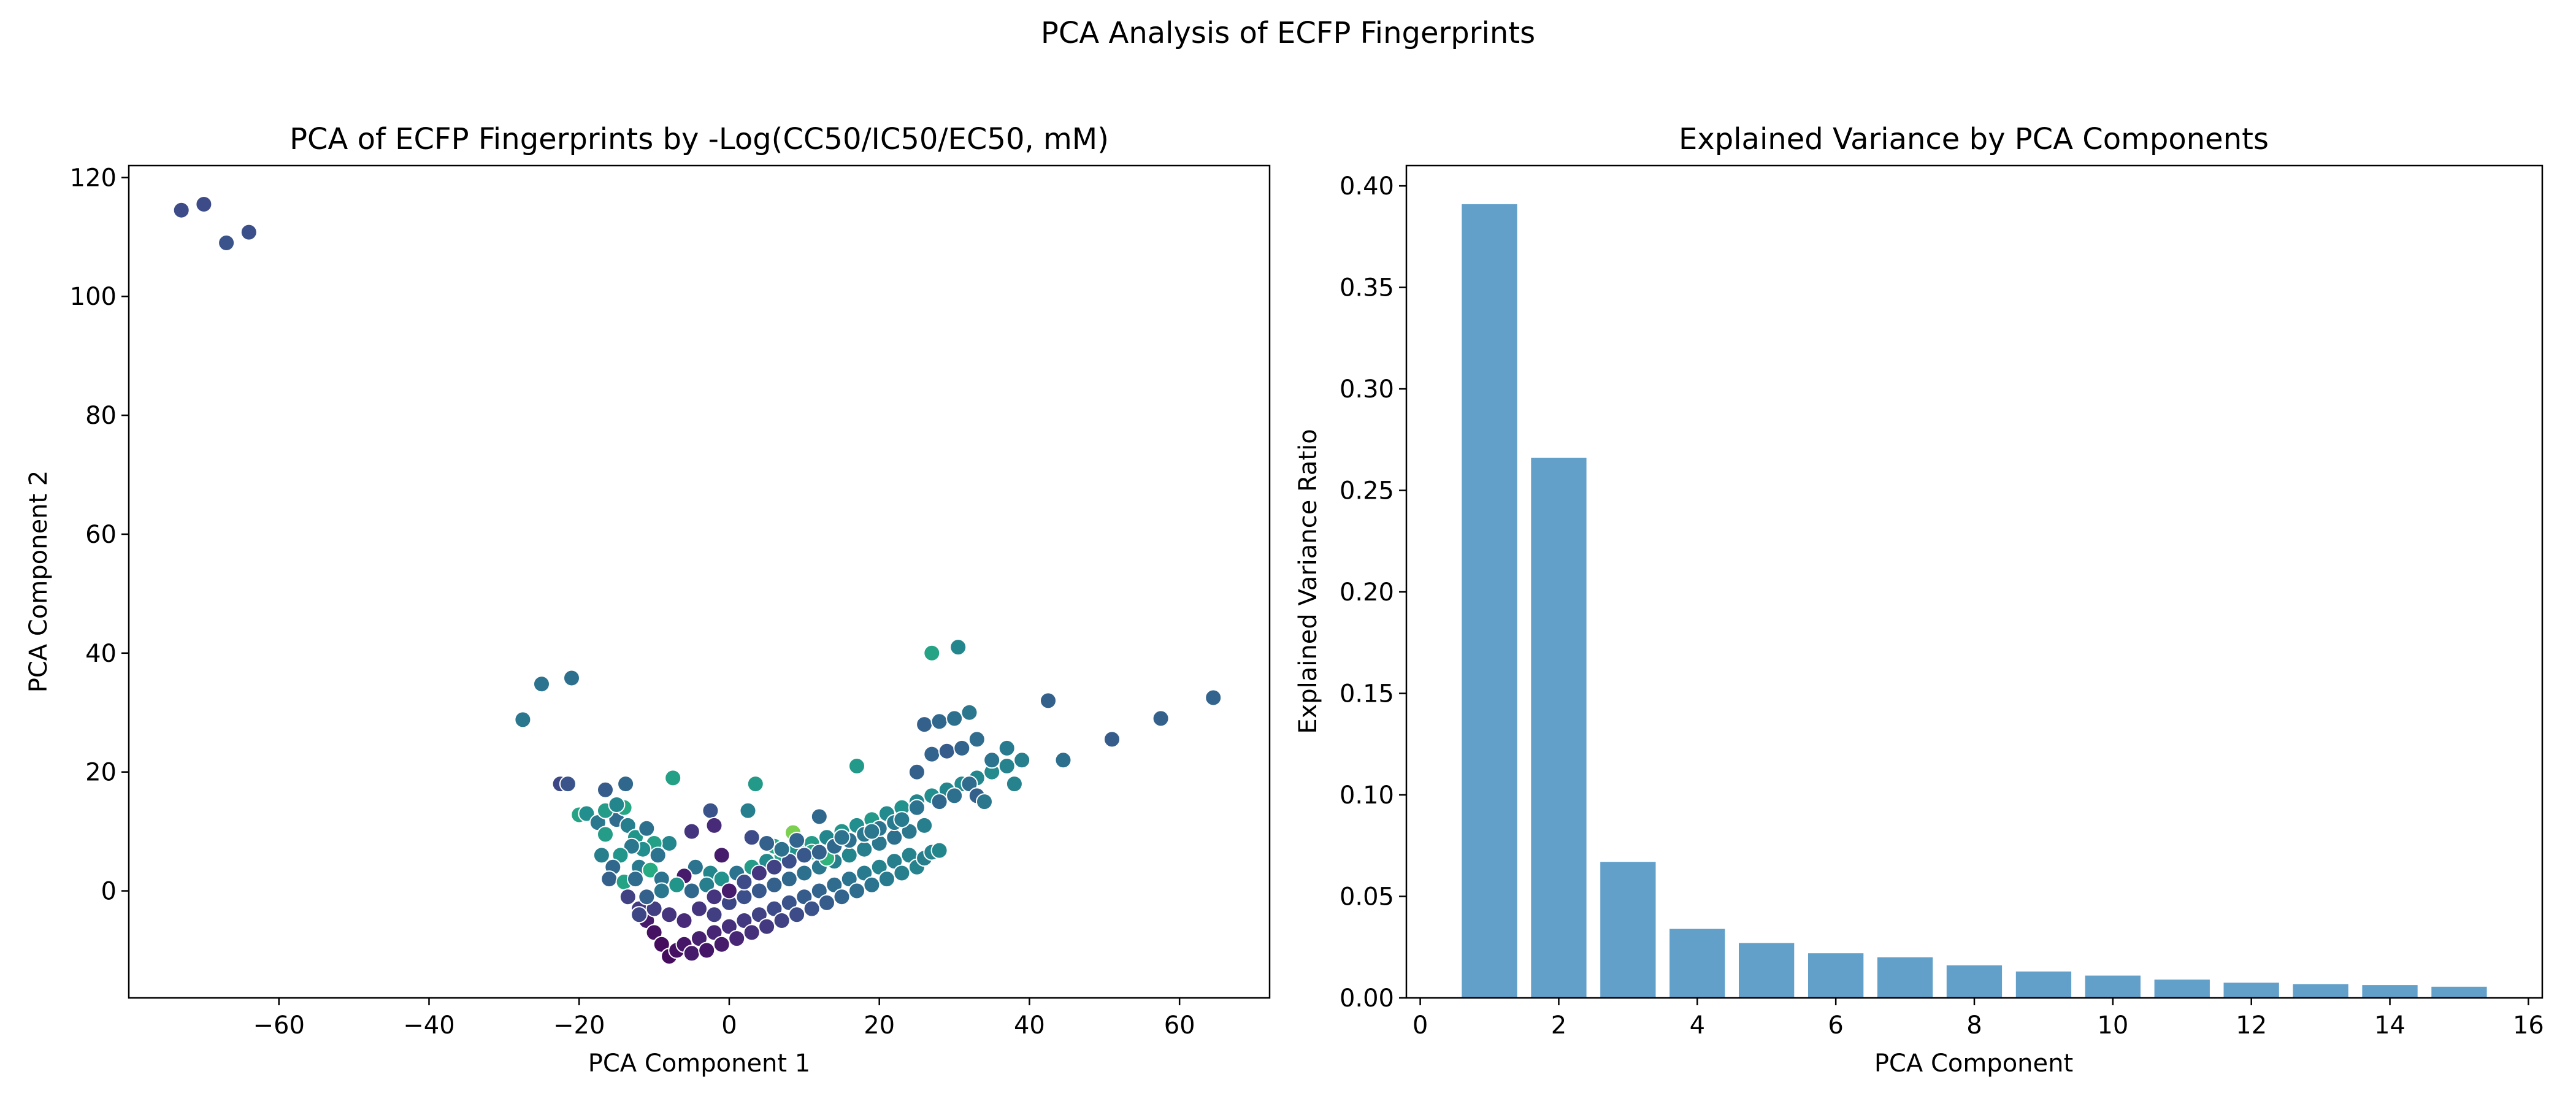 This screenshot has width=2576, height=1104. What do you see at coordinates (1367, 592) in the screenshot?
I see `bar-y-tick-label: 0.20` at bounding box center [1367, 592].